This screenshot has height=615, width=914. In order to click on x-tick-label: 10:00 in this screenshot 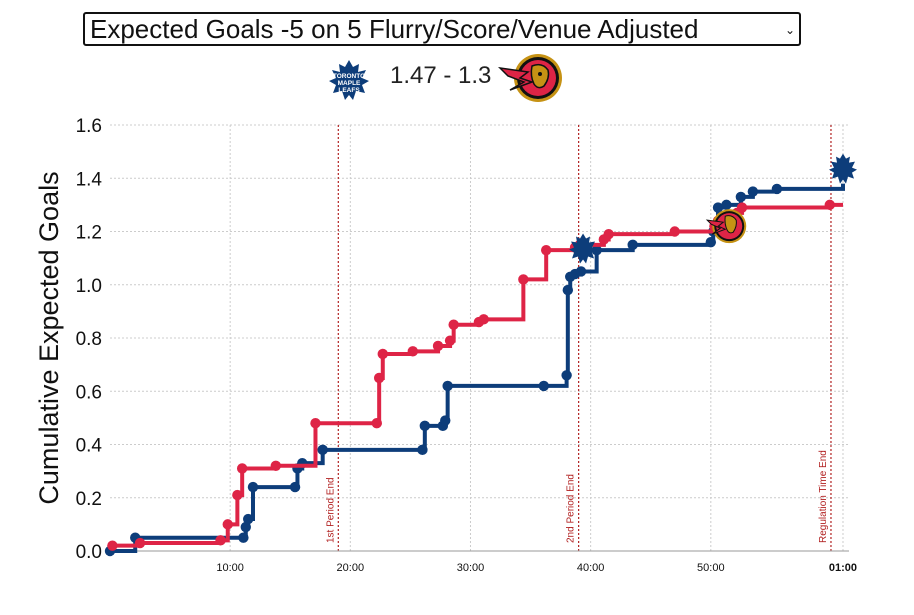, I will do `click(230, 568)`.